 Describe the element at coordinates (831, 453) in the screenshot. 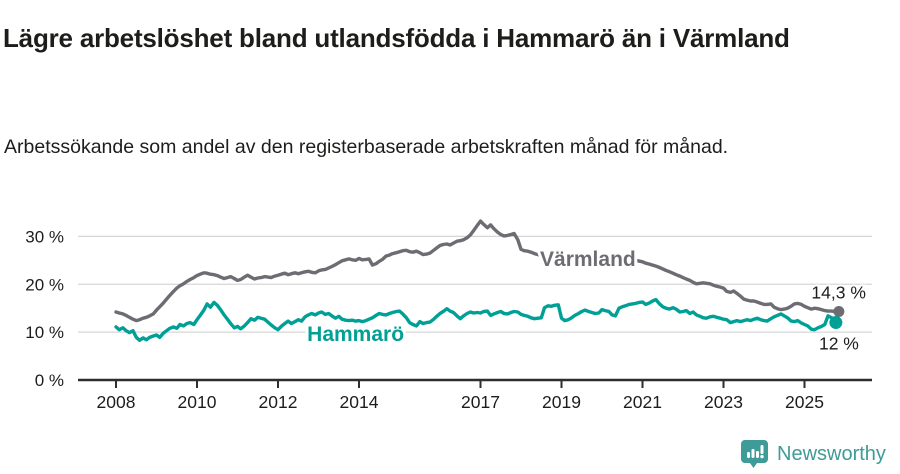

I see `brand-name: Newsworthy` at that location.